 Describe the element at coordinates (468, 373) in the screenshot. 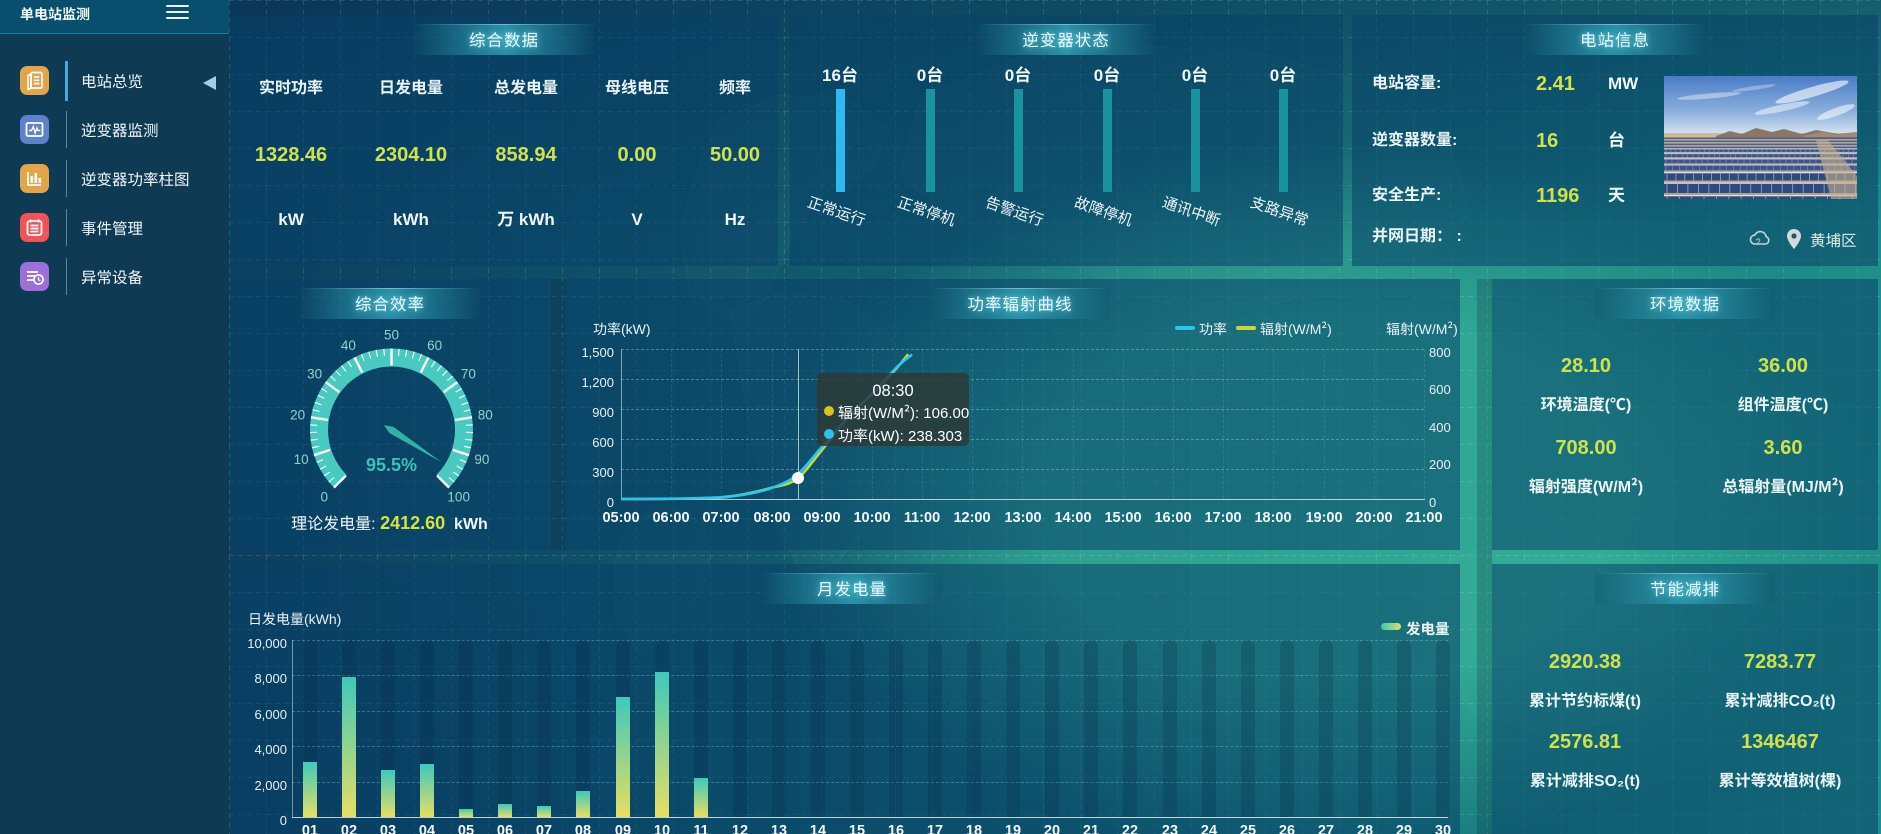

I see `svg-text: 70` at that location.